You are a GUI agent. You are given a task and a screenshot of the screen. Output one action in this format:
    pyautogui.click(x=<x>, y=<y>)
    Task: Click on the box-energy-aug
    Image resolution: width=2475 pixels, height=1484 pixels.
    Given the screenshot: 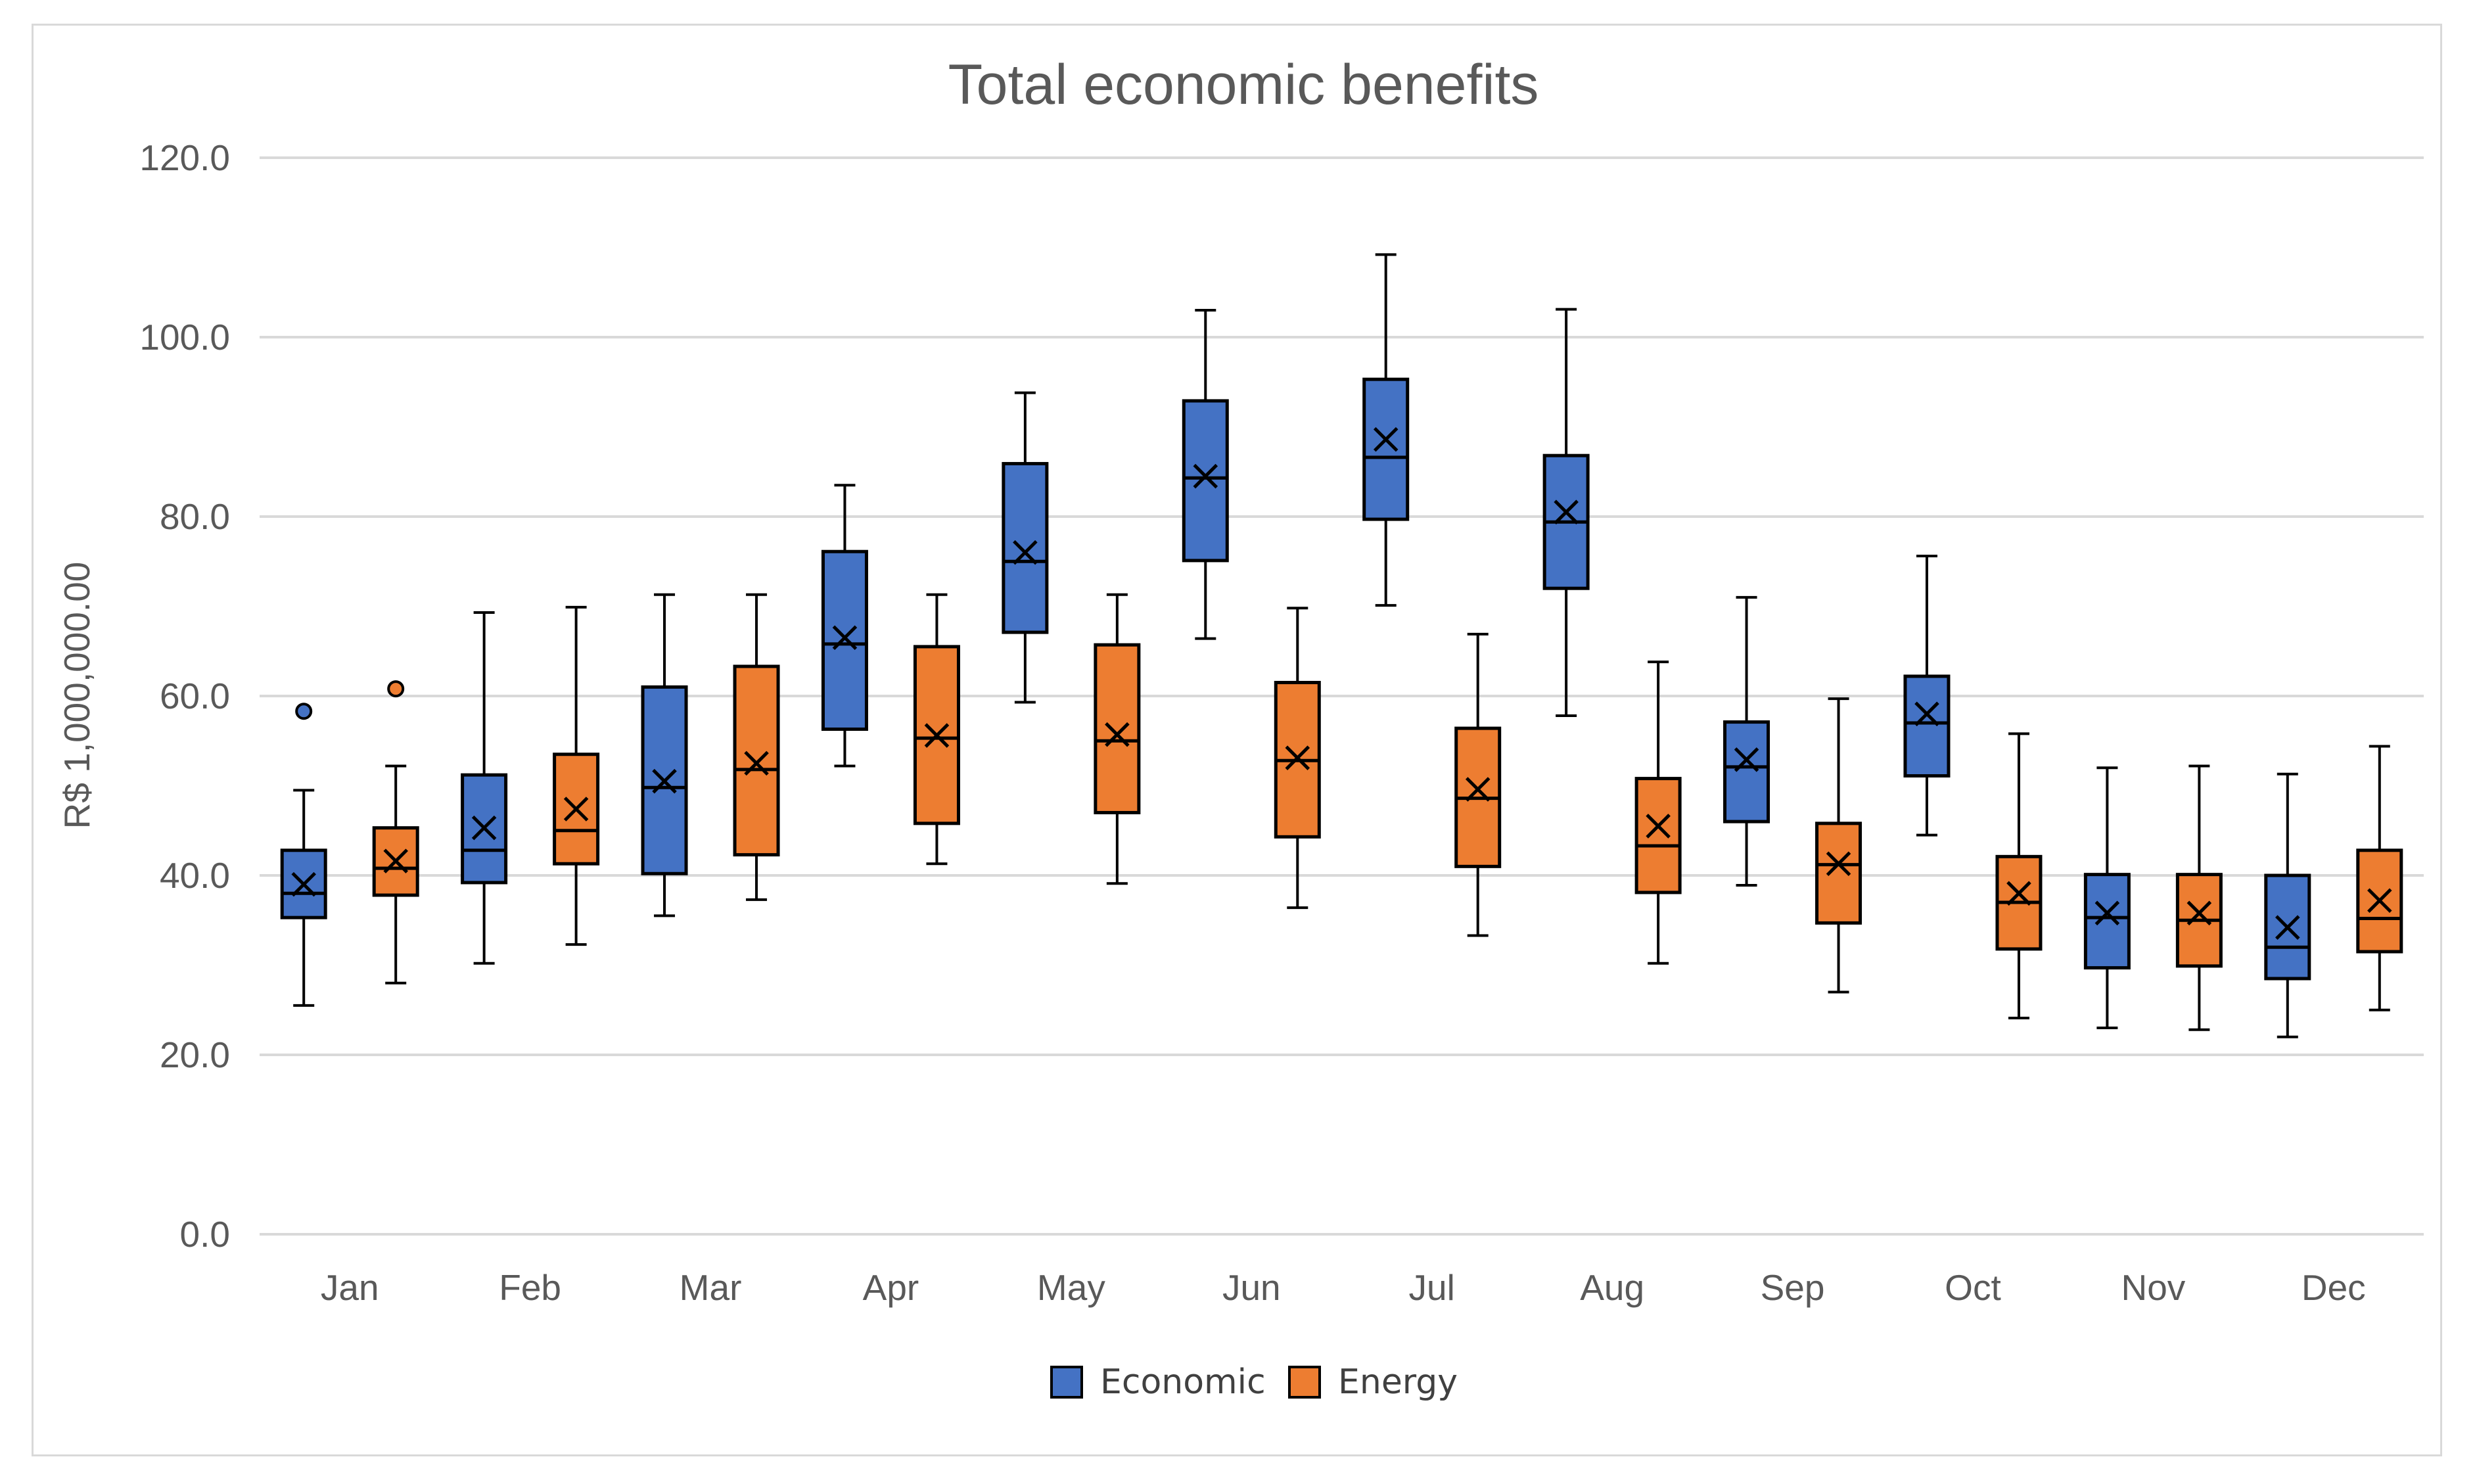 What is the action you would take?
    pyautogui.click(x=1658, y=813)
    